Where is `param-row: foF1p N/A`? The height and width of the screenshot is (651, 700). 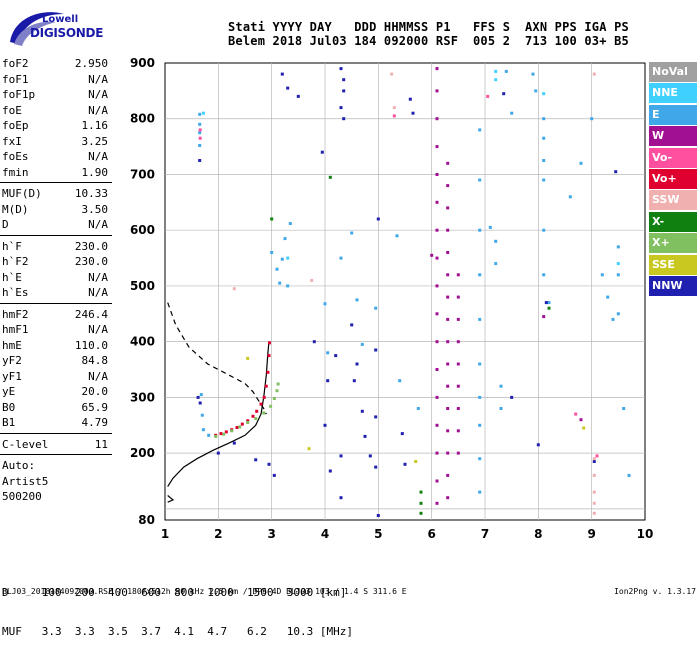
param-row: foF1p N/A is located at coordinates (56, 95).